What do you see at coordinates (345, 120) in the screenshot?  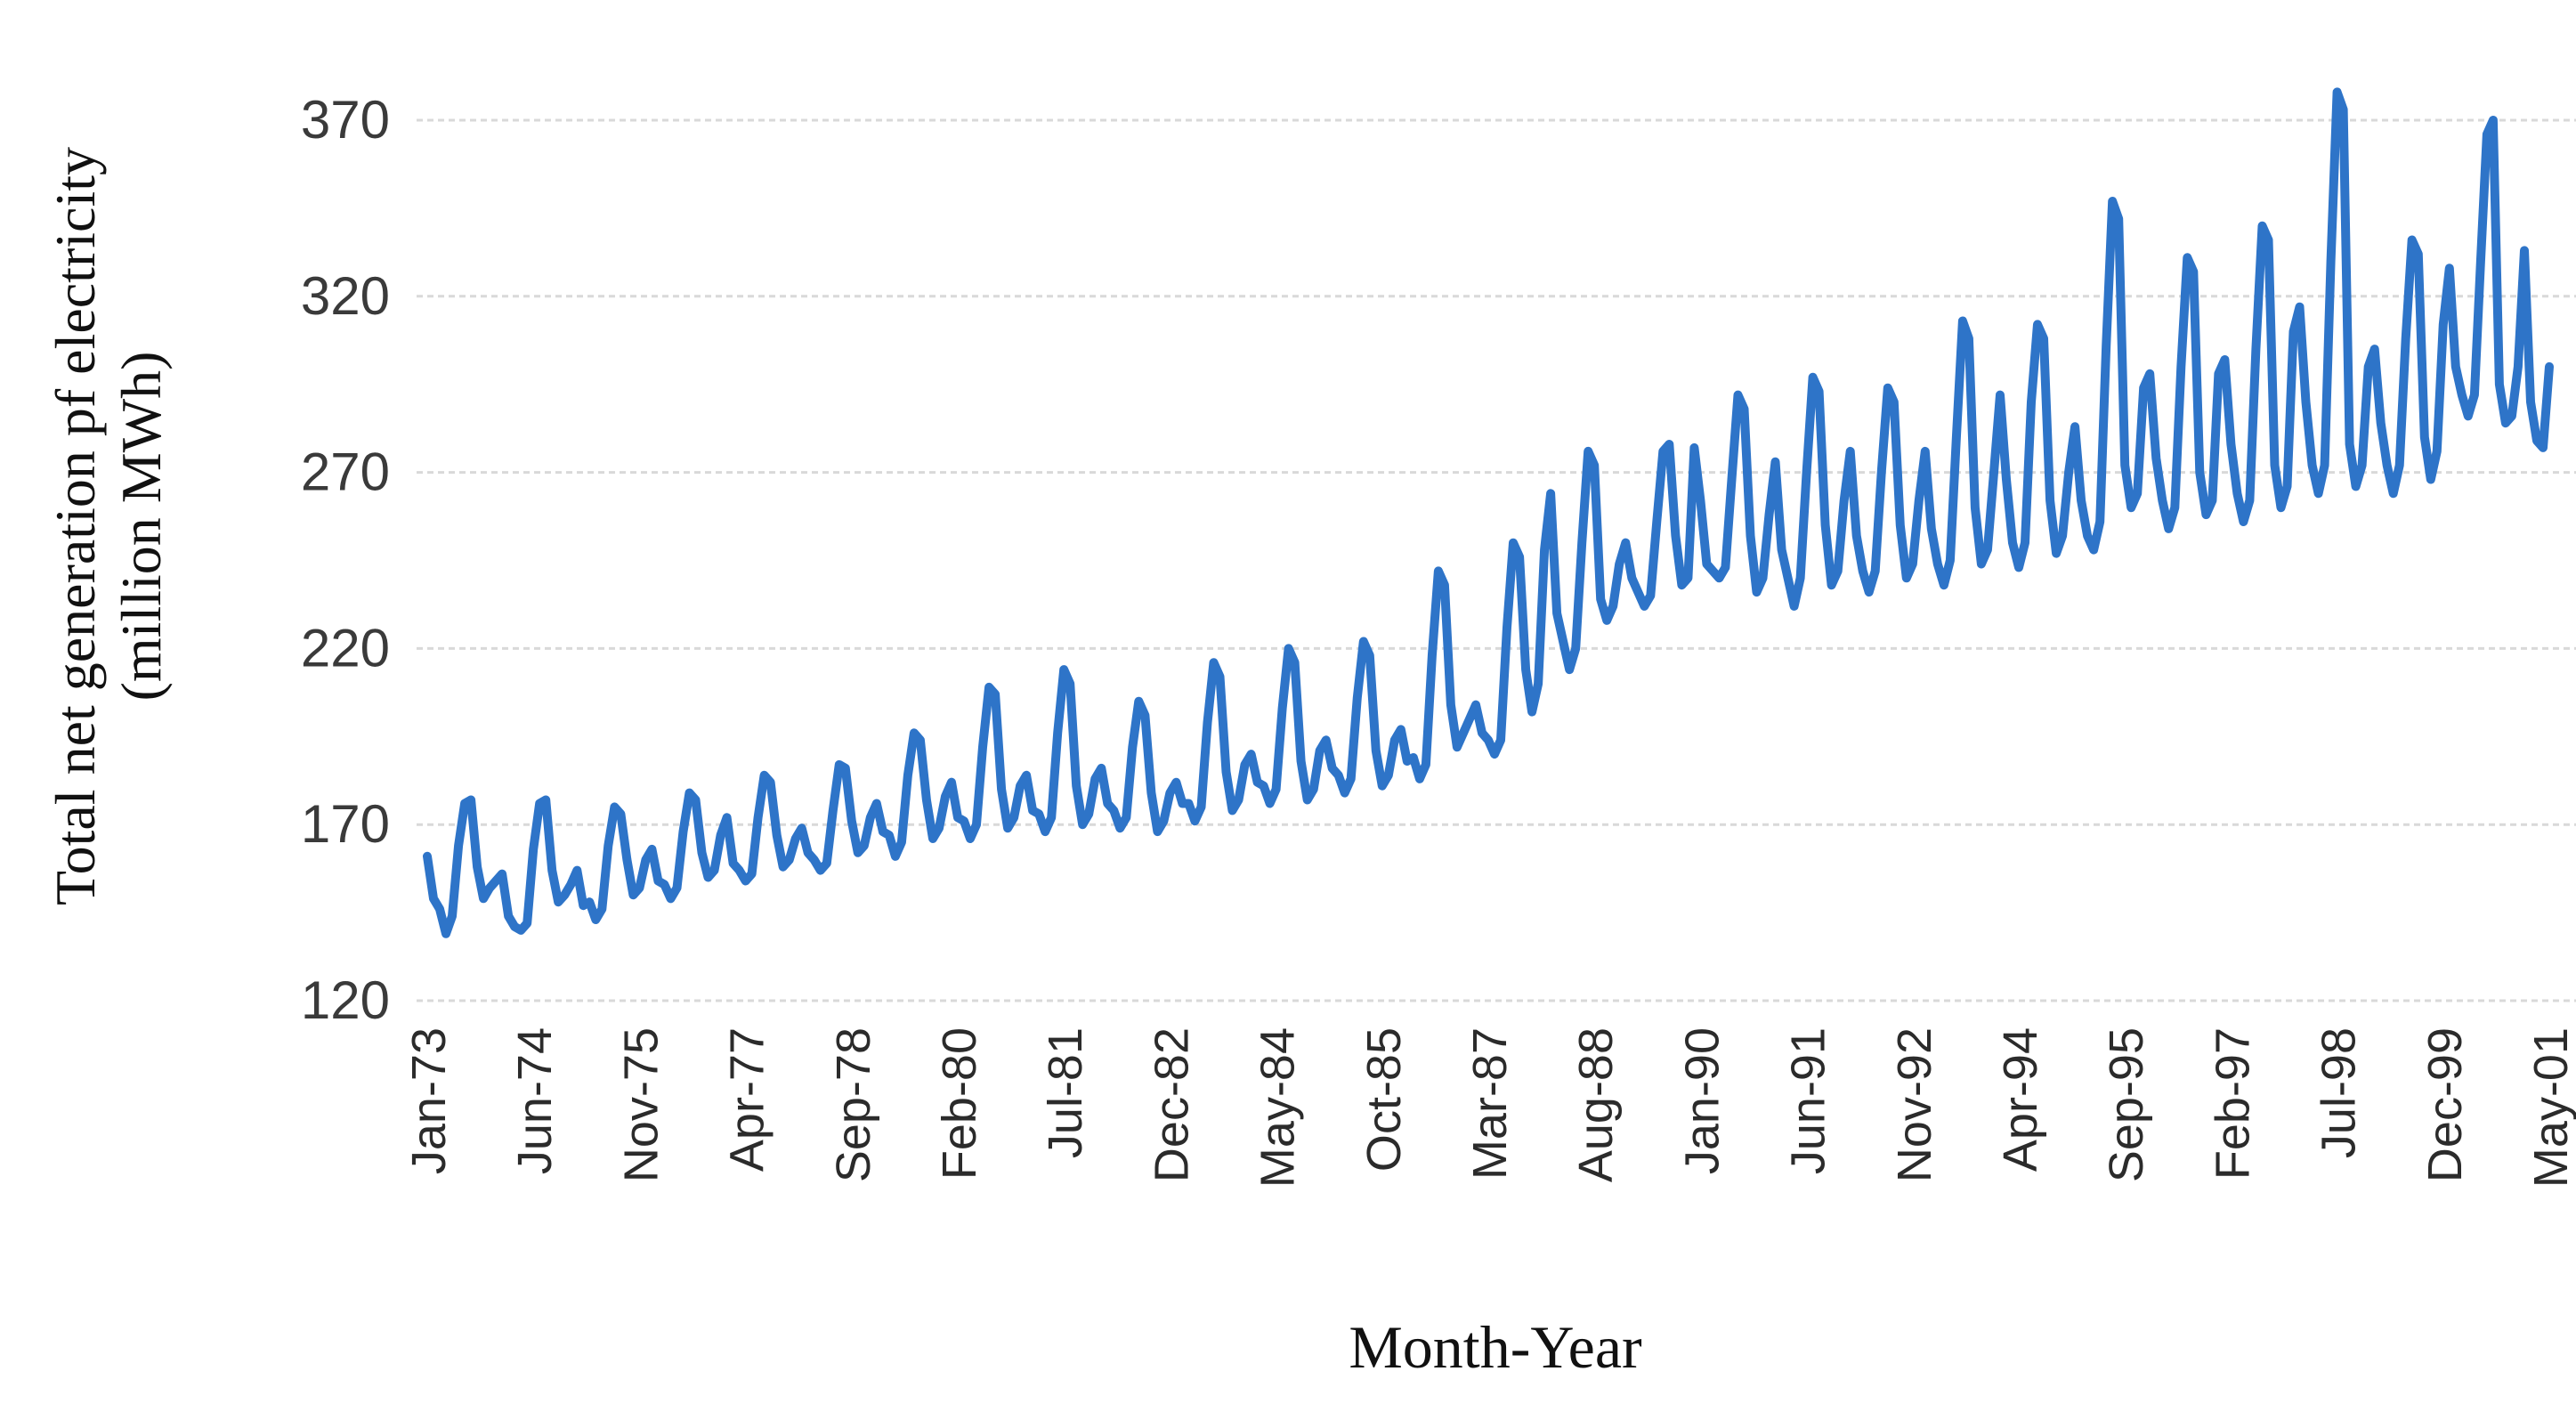 I see `y-tick-label: 370` at bounding box center [345, 120].